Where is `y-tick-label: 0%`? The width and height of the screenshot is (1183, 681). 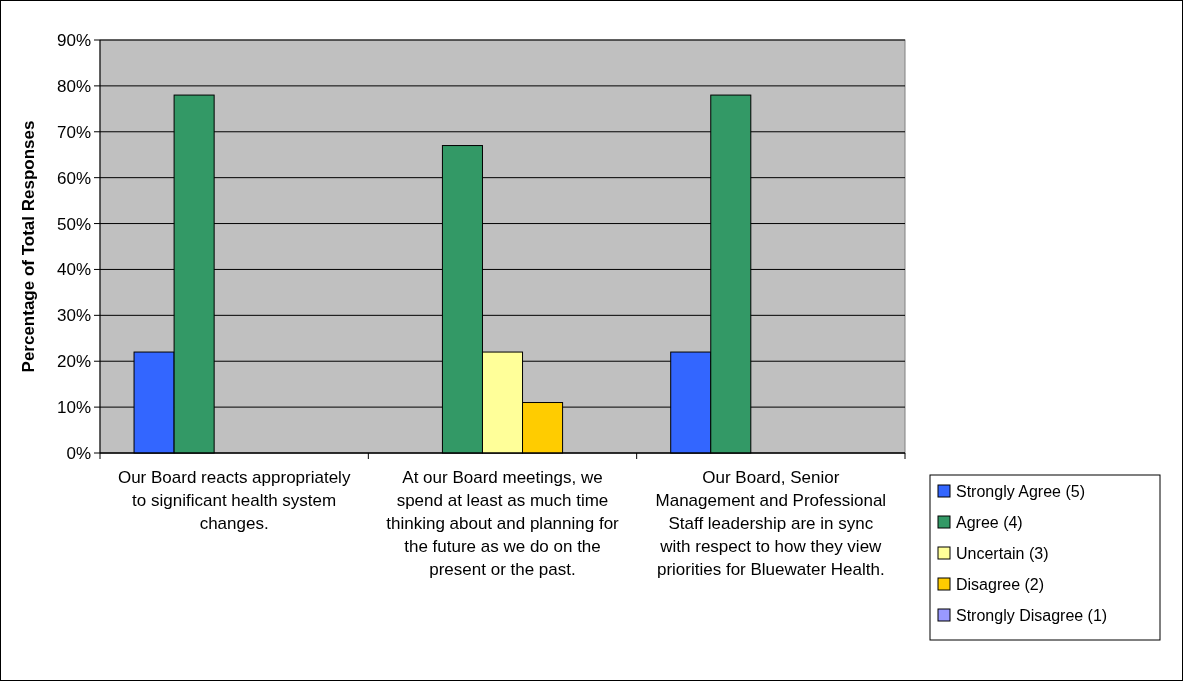
y-tick-label: 0% is located at coordinates (78, 453).